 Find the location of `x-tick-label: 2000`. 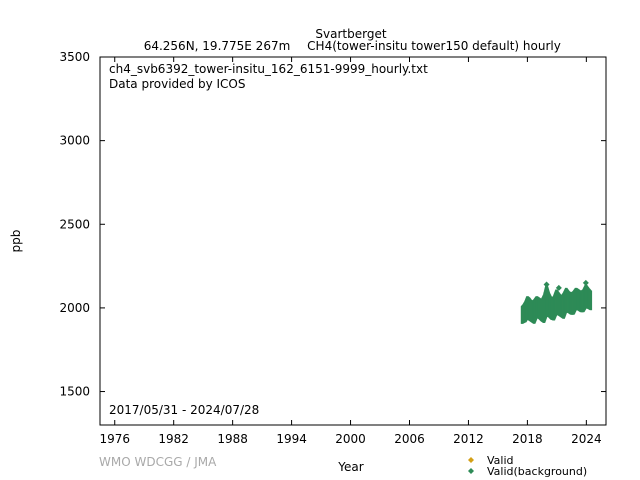

x-tick-label: 2000 is located at coordinates (350, 439).